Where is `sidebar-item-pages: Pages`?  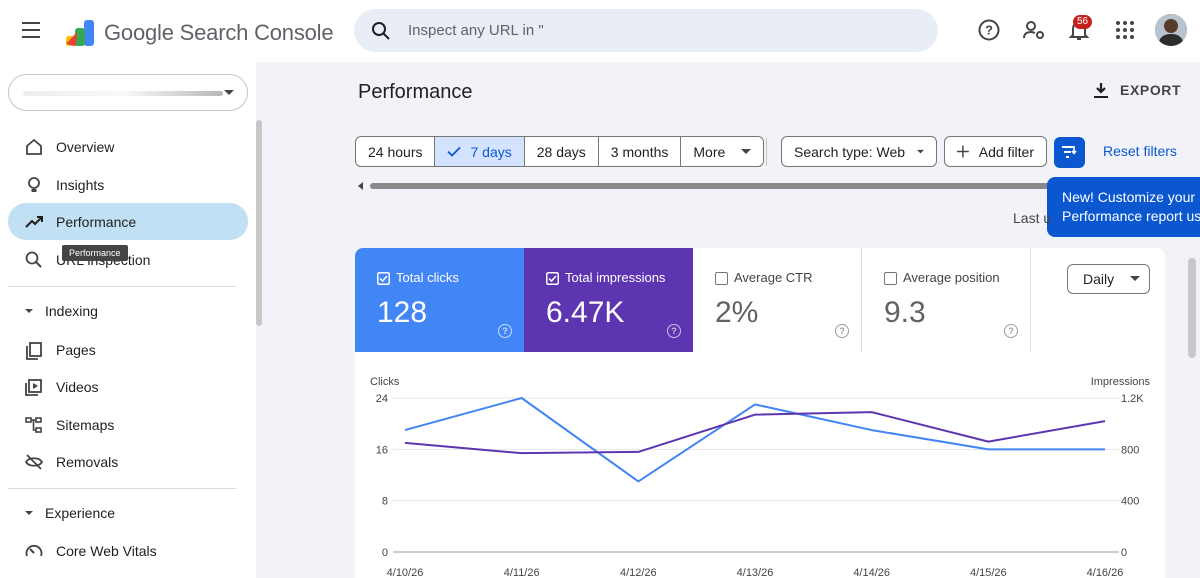
sidebar-item-pages: Pages is located at coordinates (128, 349).